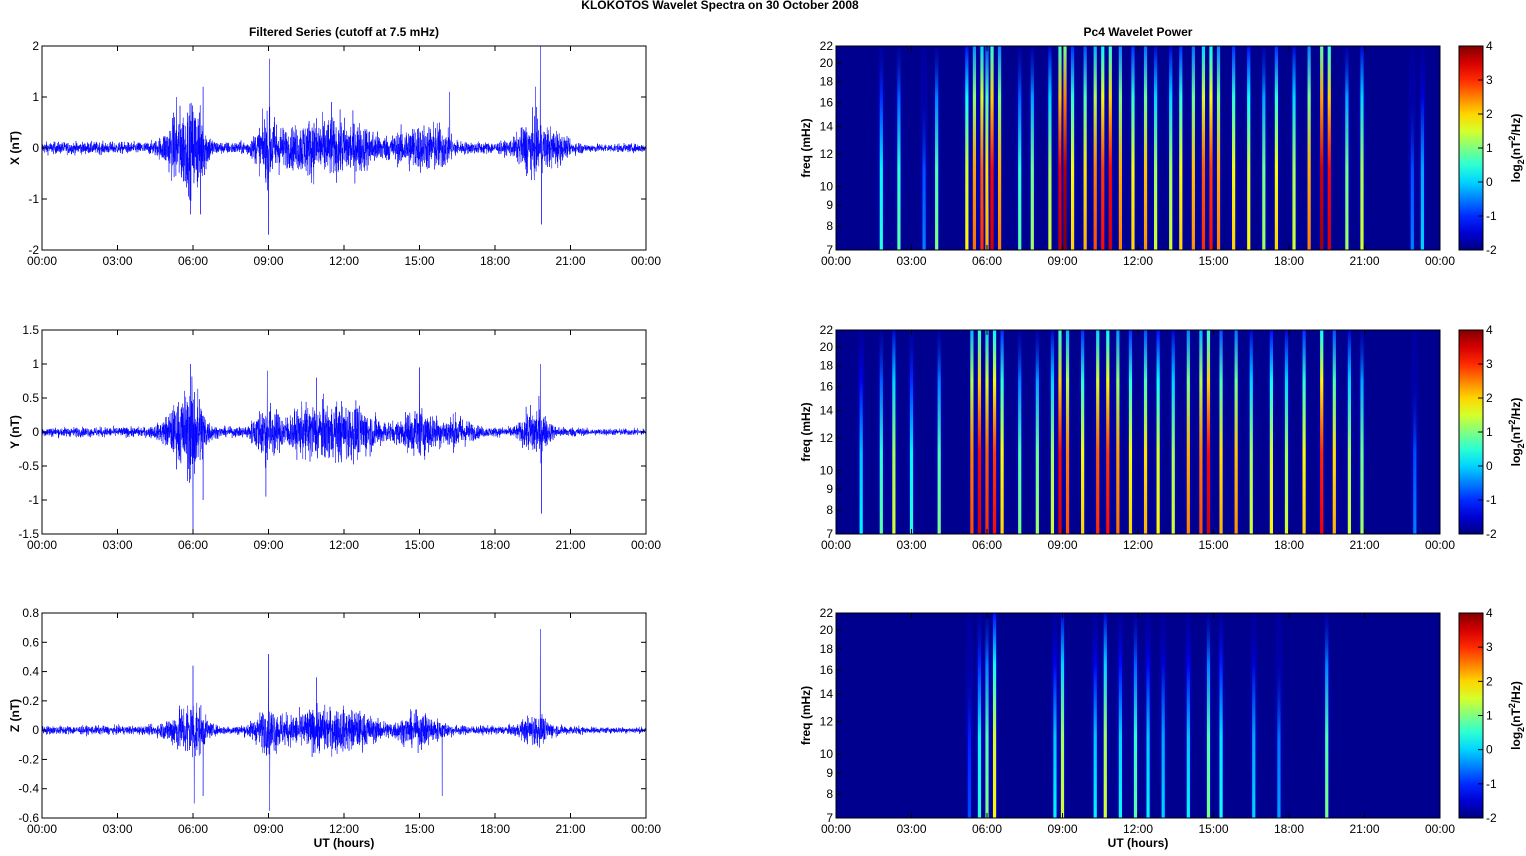 The image size is (1526, 856). Describe the element at coordinates (1491, 250) in the screenshot. I see `colorbar-tick-label: -2` at that location.